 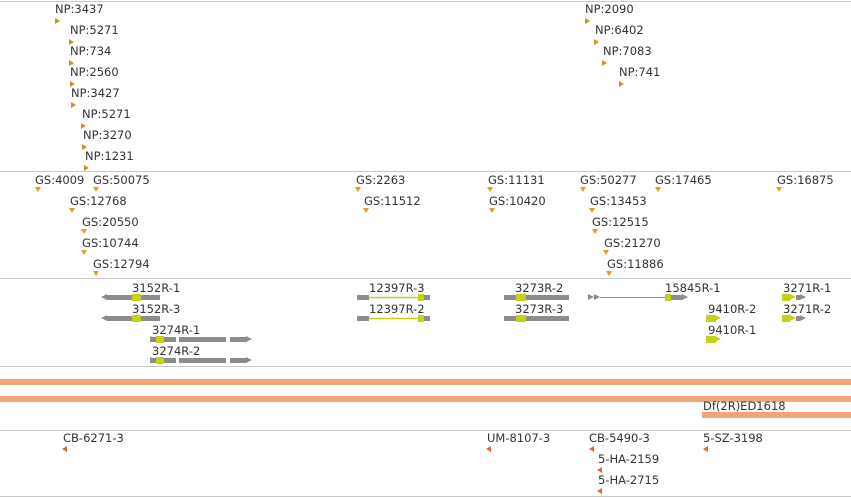 What do you see at coordinates (732, 330) in the screenshot?
I see `gene-model-label: 9410R-1` at bounding box center [732, 330].